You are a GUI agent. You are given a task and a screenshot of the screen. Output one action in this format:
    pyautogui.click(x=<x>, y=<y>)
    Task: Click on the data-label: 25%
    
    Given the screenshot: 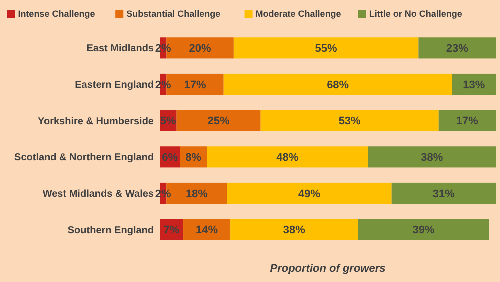 What is the action you would take?
    pyautogui.click(x=219, y=122)
    